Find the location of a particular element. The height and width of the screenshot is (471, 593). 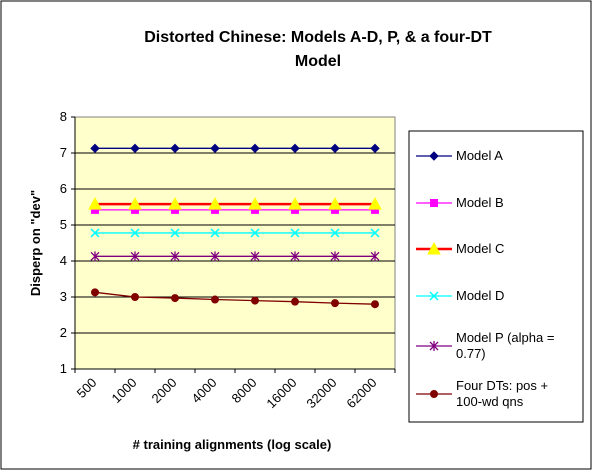

legend-entry-1: Model A is located at coordinates (459, 155).